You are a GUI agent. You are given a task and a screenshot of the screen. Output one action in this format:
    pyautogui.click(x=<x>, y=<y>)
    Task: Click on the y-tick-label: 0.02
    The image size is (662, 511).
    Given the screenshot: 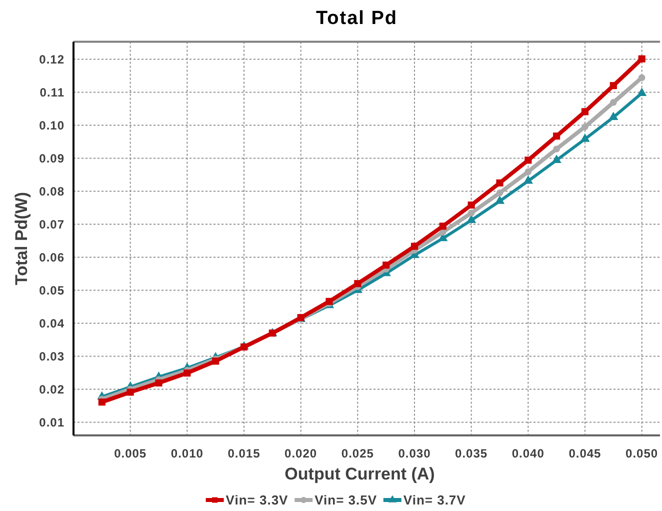 What is the action you would take?
    pyautogui.click(x=51, y=389)
    